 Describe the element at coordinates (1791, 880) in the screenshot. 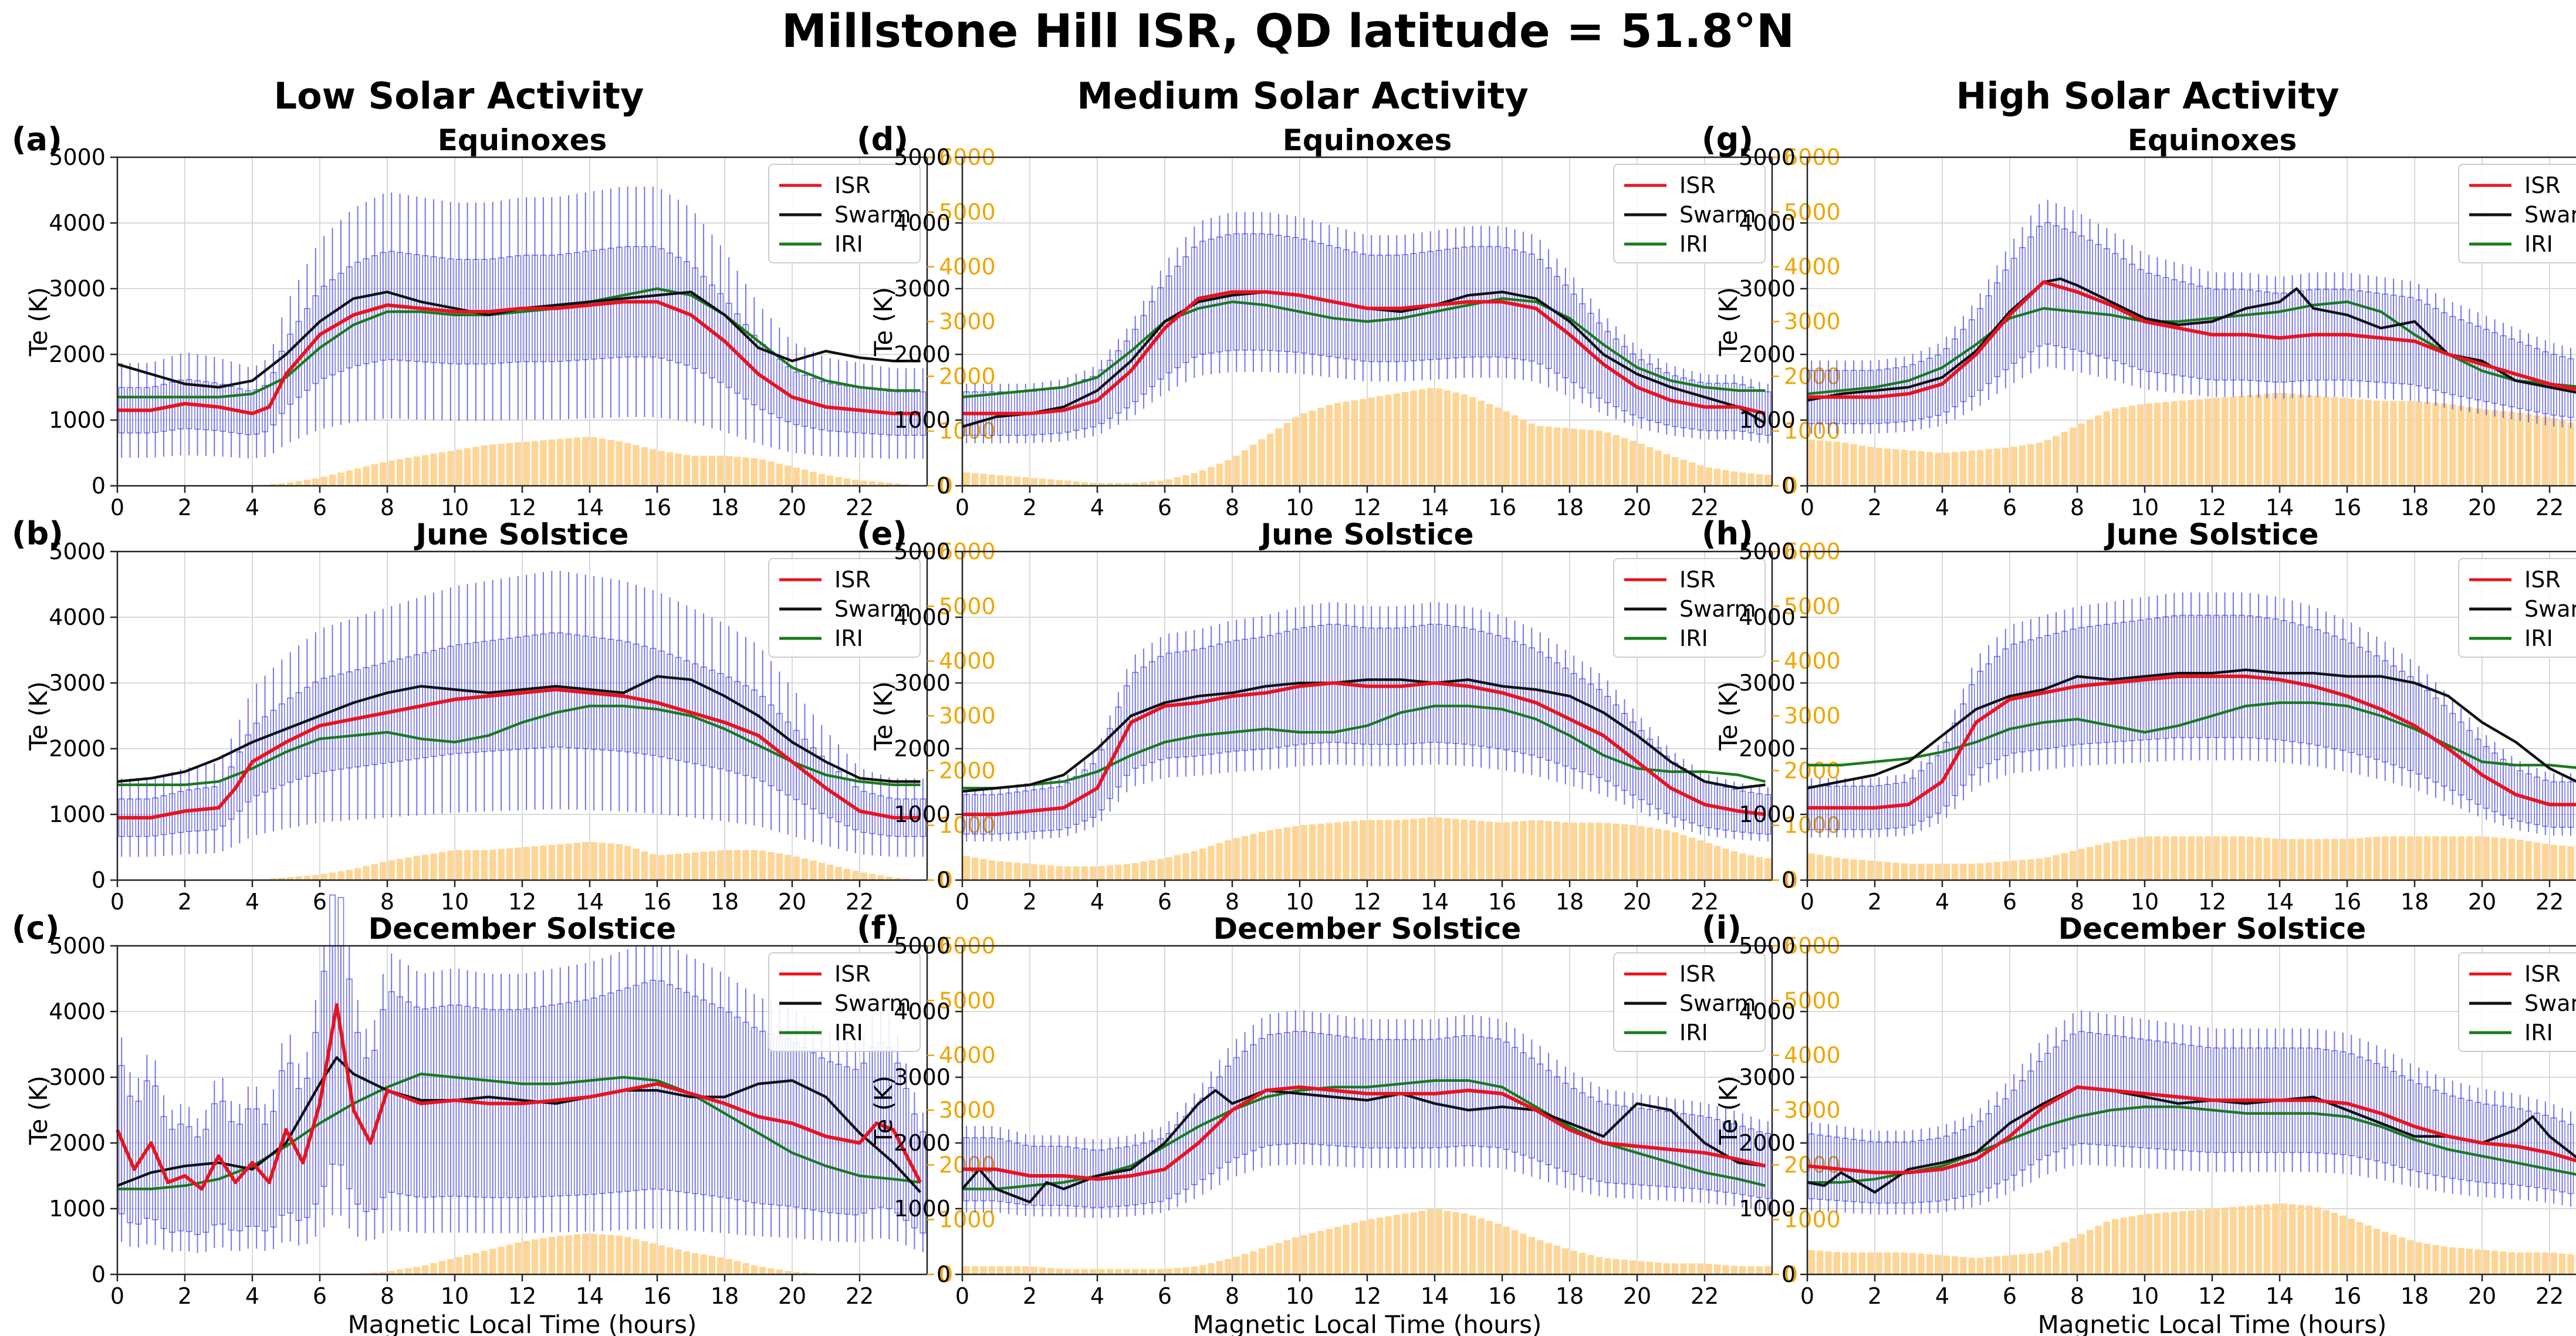

I see `y2-tick-label: 0` at that location.